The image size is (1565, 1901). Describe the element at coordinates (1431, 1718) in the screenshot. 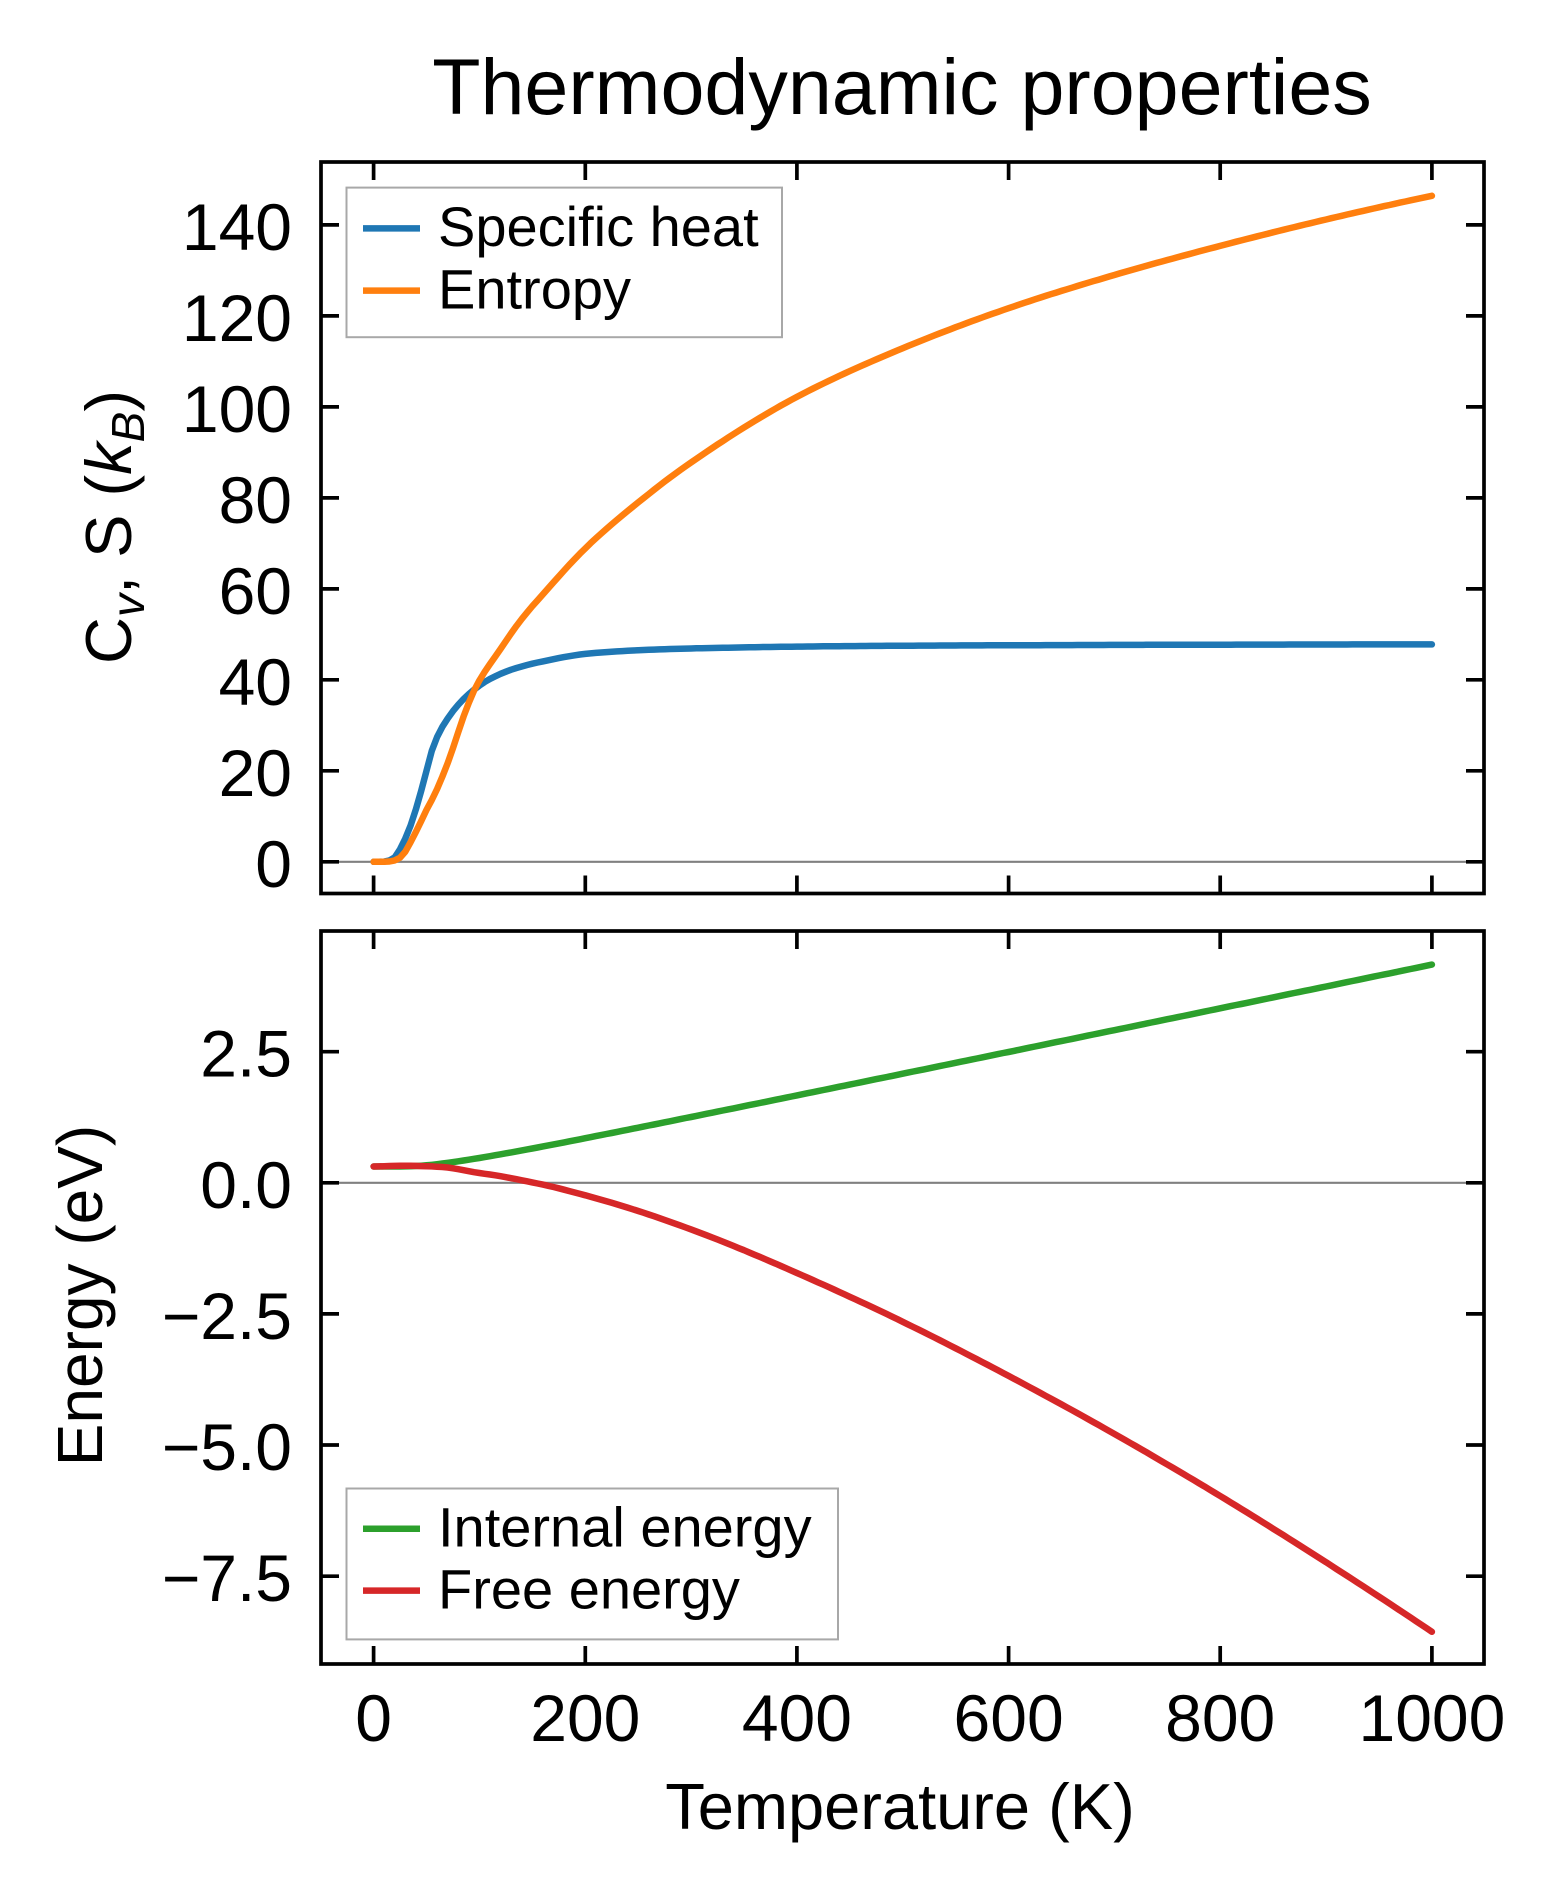

I see `svg-text: 1000` at that location.